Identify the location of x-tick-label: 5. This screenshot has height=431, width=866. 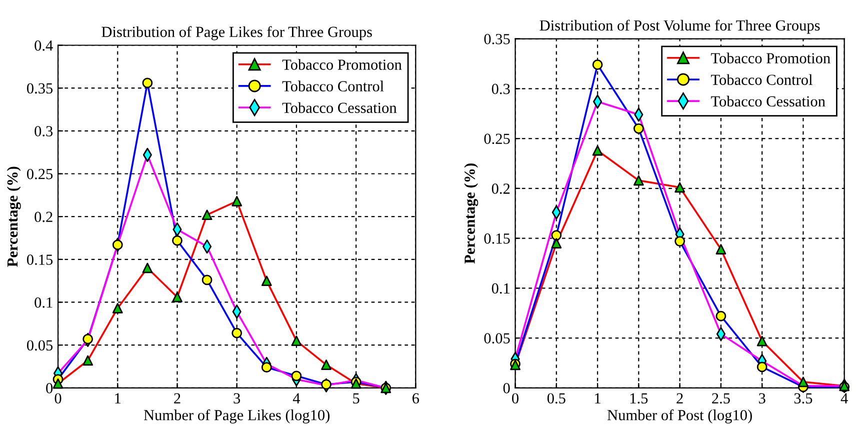
(356, 398).